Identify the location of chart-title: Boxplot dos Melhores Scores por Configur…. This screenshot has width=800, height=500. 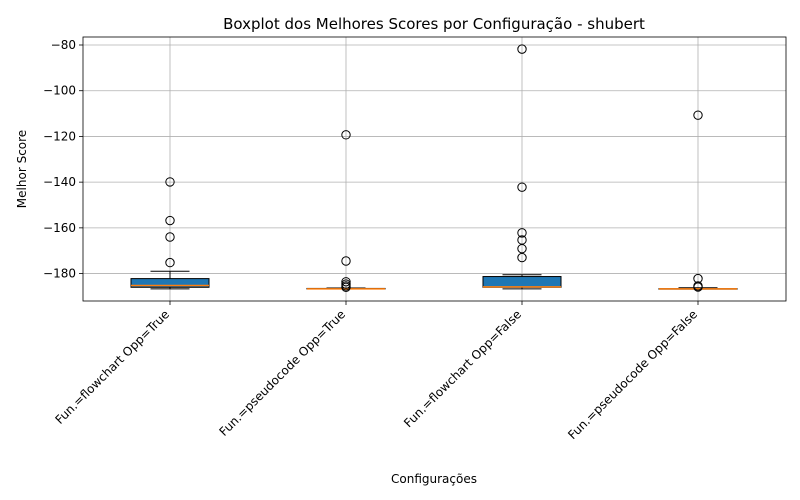
(434, 24).